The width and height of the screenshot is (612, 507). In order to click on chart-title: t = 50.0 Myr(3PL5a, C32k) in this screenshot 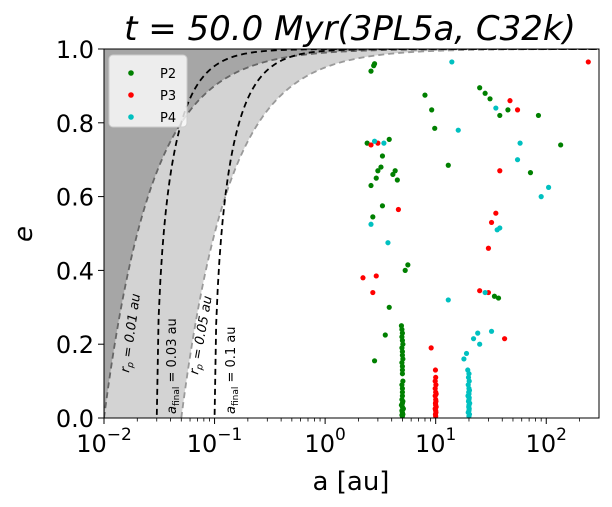, I will do `click(350, 29)`.